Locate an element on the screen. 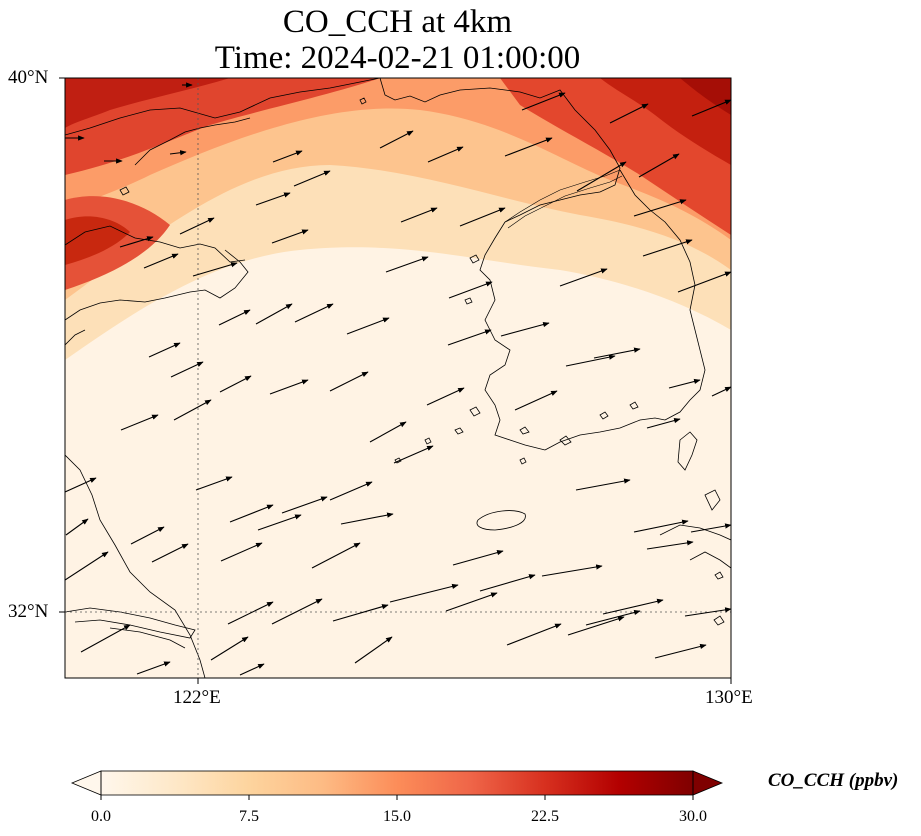 The height and width of the screenshot is (836, 921). lon-label-130e: 130°E is located at coordinates (729, 697).